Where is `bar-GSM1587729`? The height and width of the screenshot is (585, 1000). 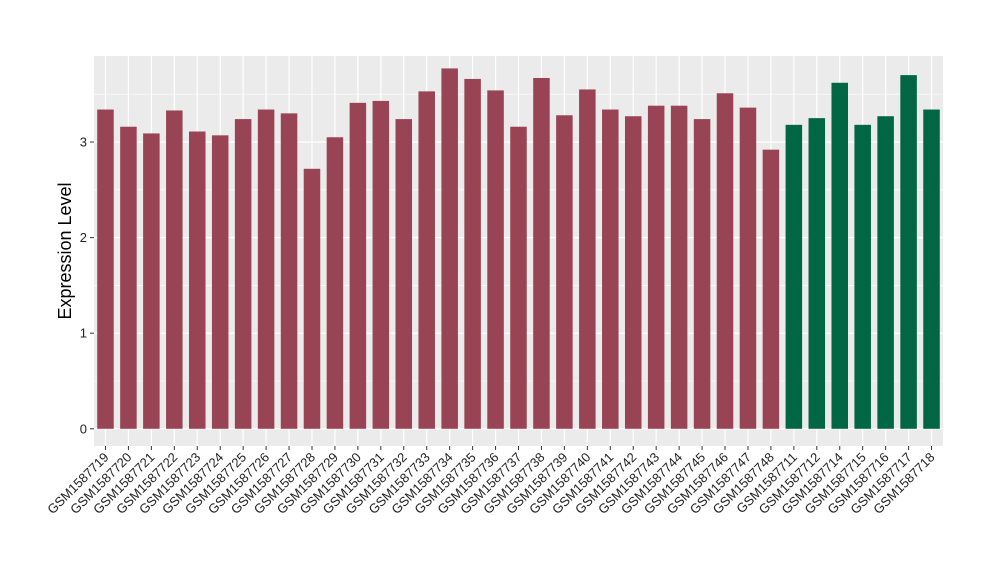 bar-GSM1587729 is located at coordinates (335, 283).